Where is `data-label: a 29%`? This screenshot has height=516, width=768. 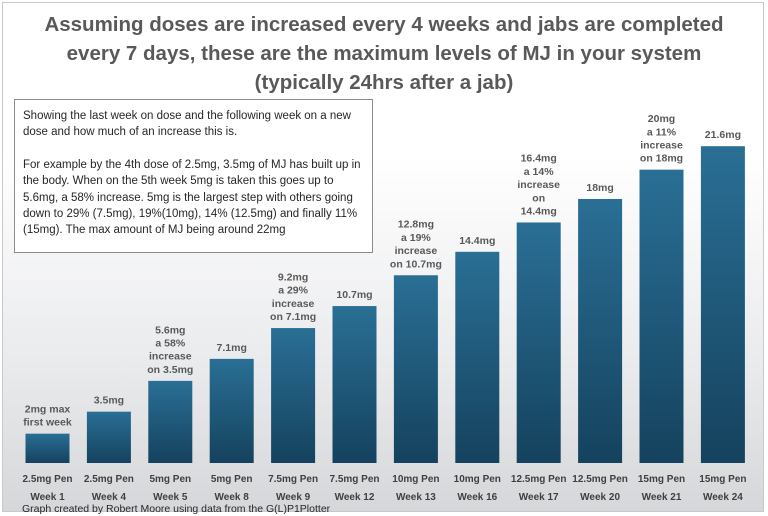 data-label: a 29% is located at coordinates (293, 291).